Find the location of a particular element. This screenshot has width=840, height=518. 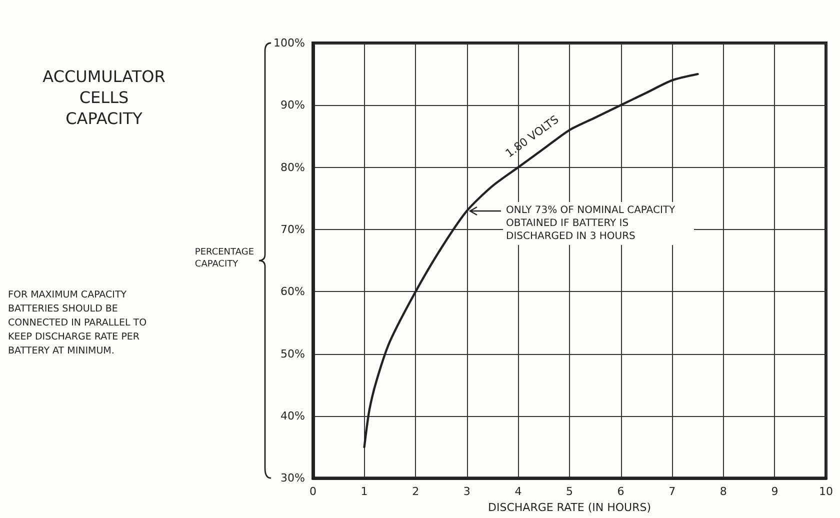

y-tick-label: 100% is located at coordinates (289, 43).